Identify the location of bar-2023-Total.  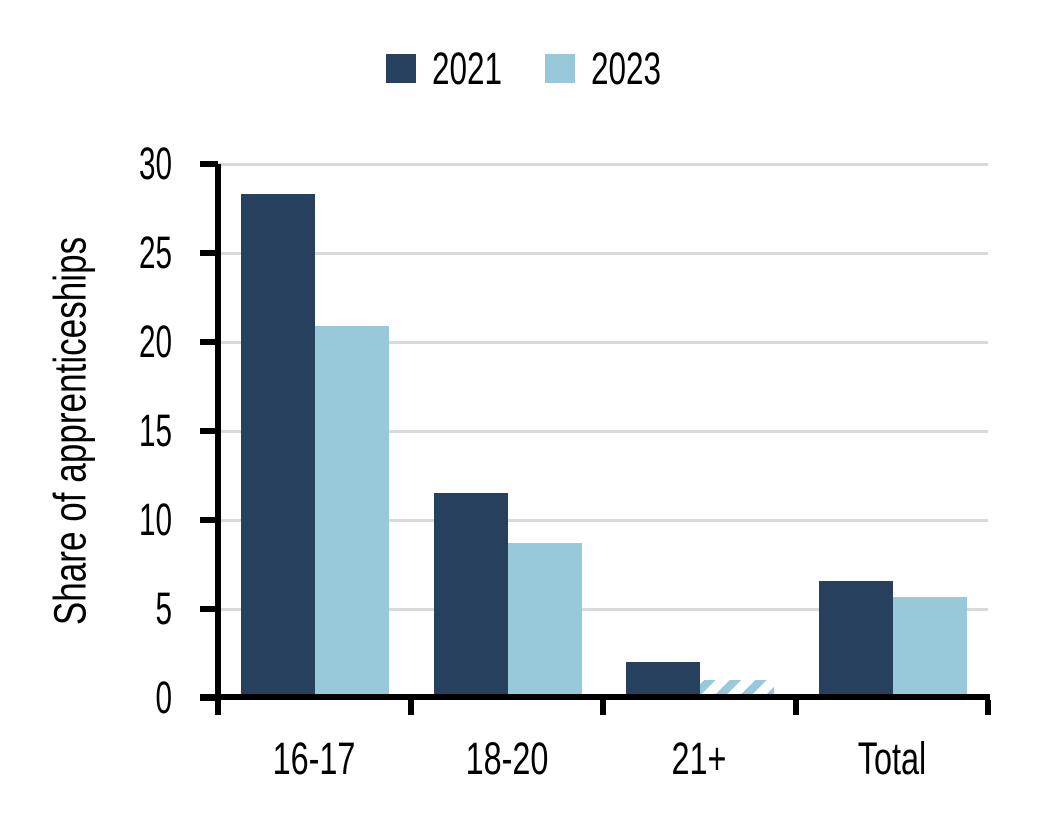
(929, 647).